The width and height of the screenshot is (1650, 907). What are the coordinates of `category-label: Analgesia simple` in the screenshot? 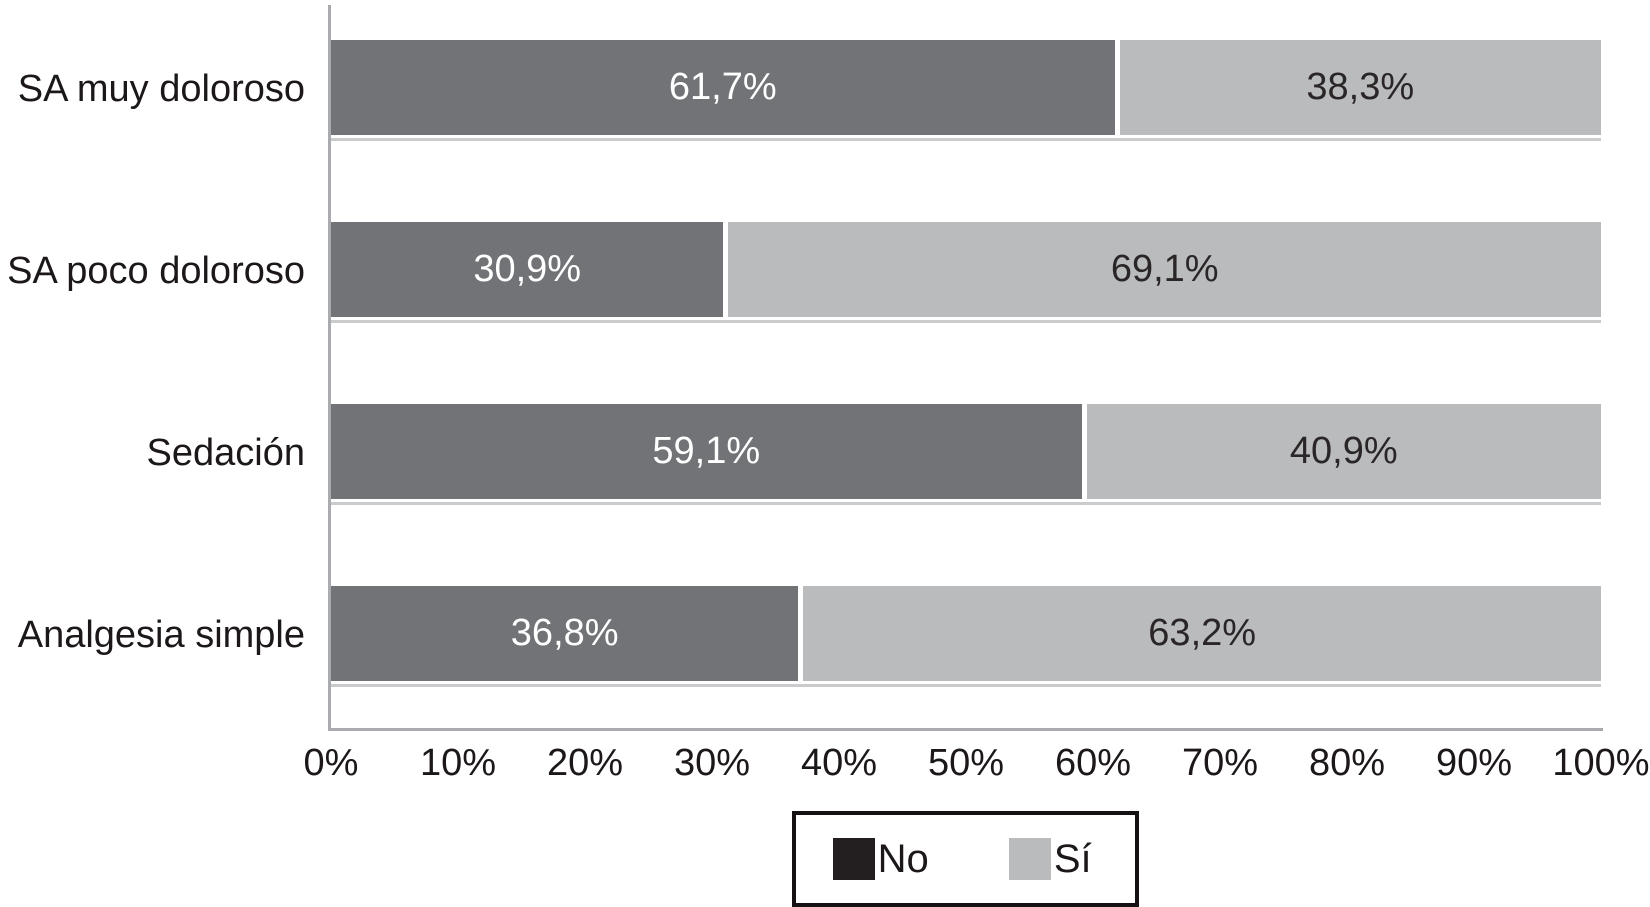 It's located at (161, 634).